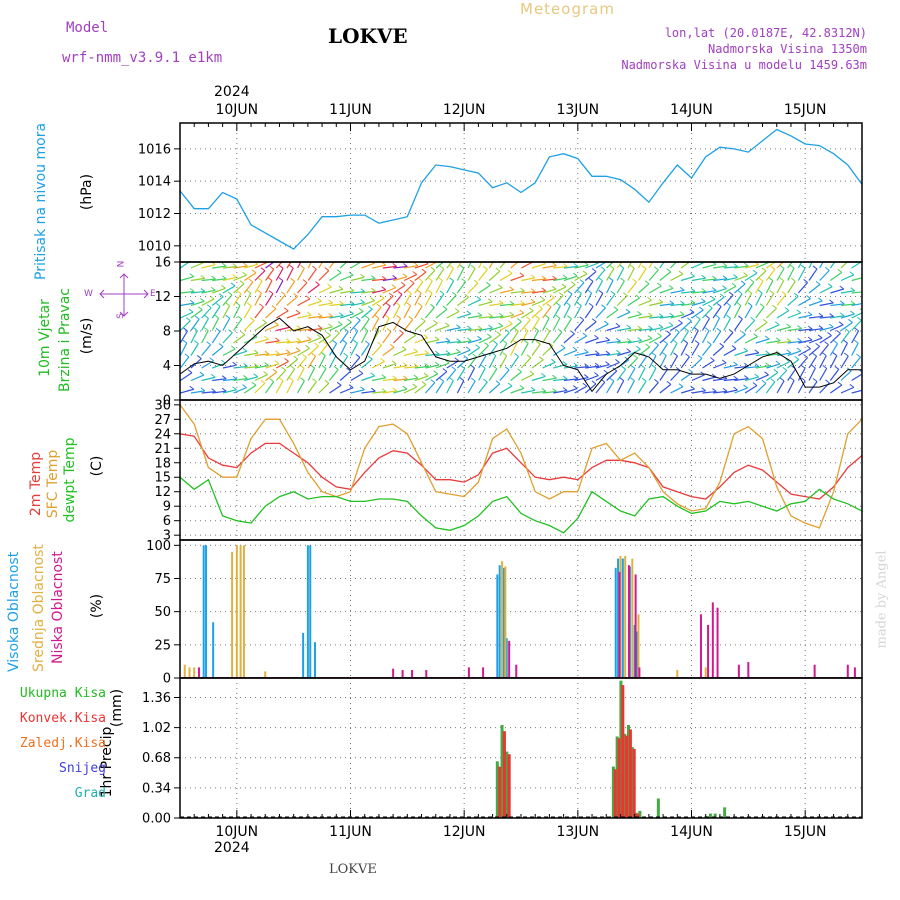 The width and height of the screenshot is (900, 900). What do you see at coordinates (353, 869) in the screenshot?
I see `footer-station: LOKVE` at bounding box center [353, 869].